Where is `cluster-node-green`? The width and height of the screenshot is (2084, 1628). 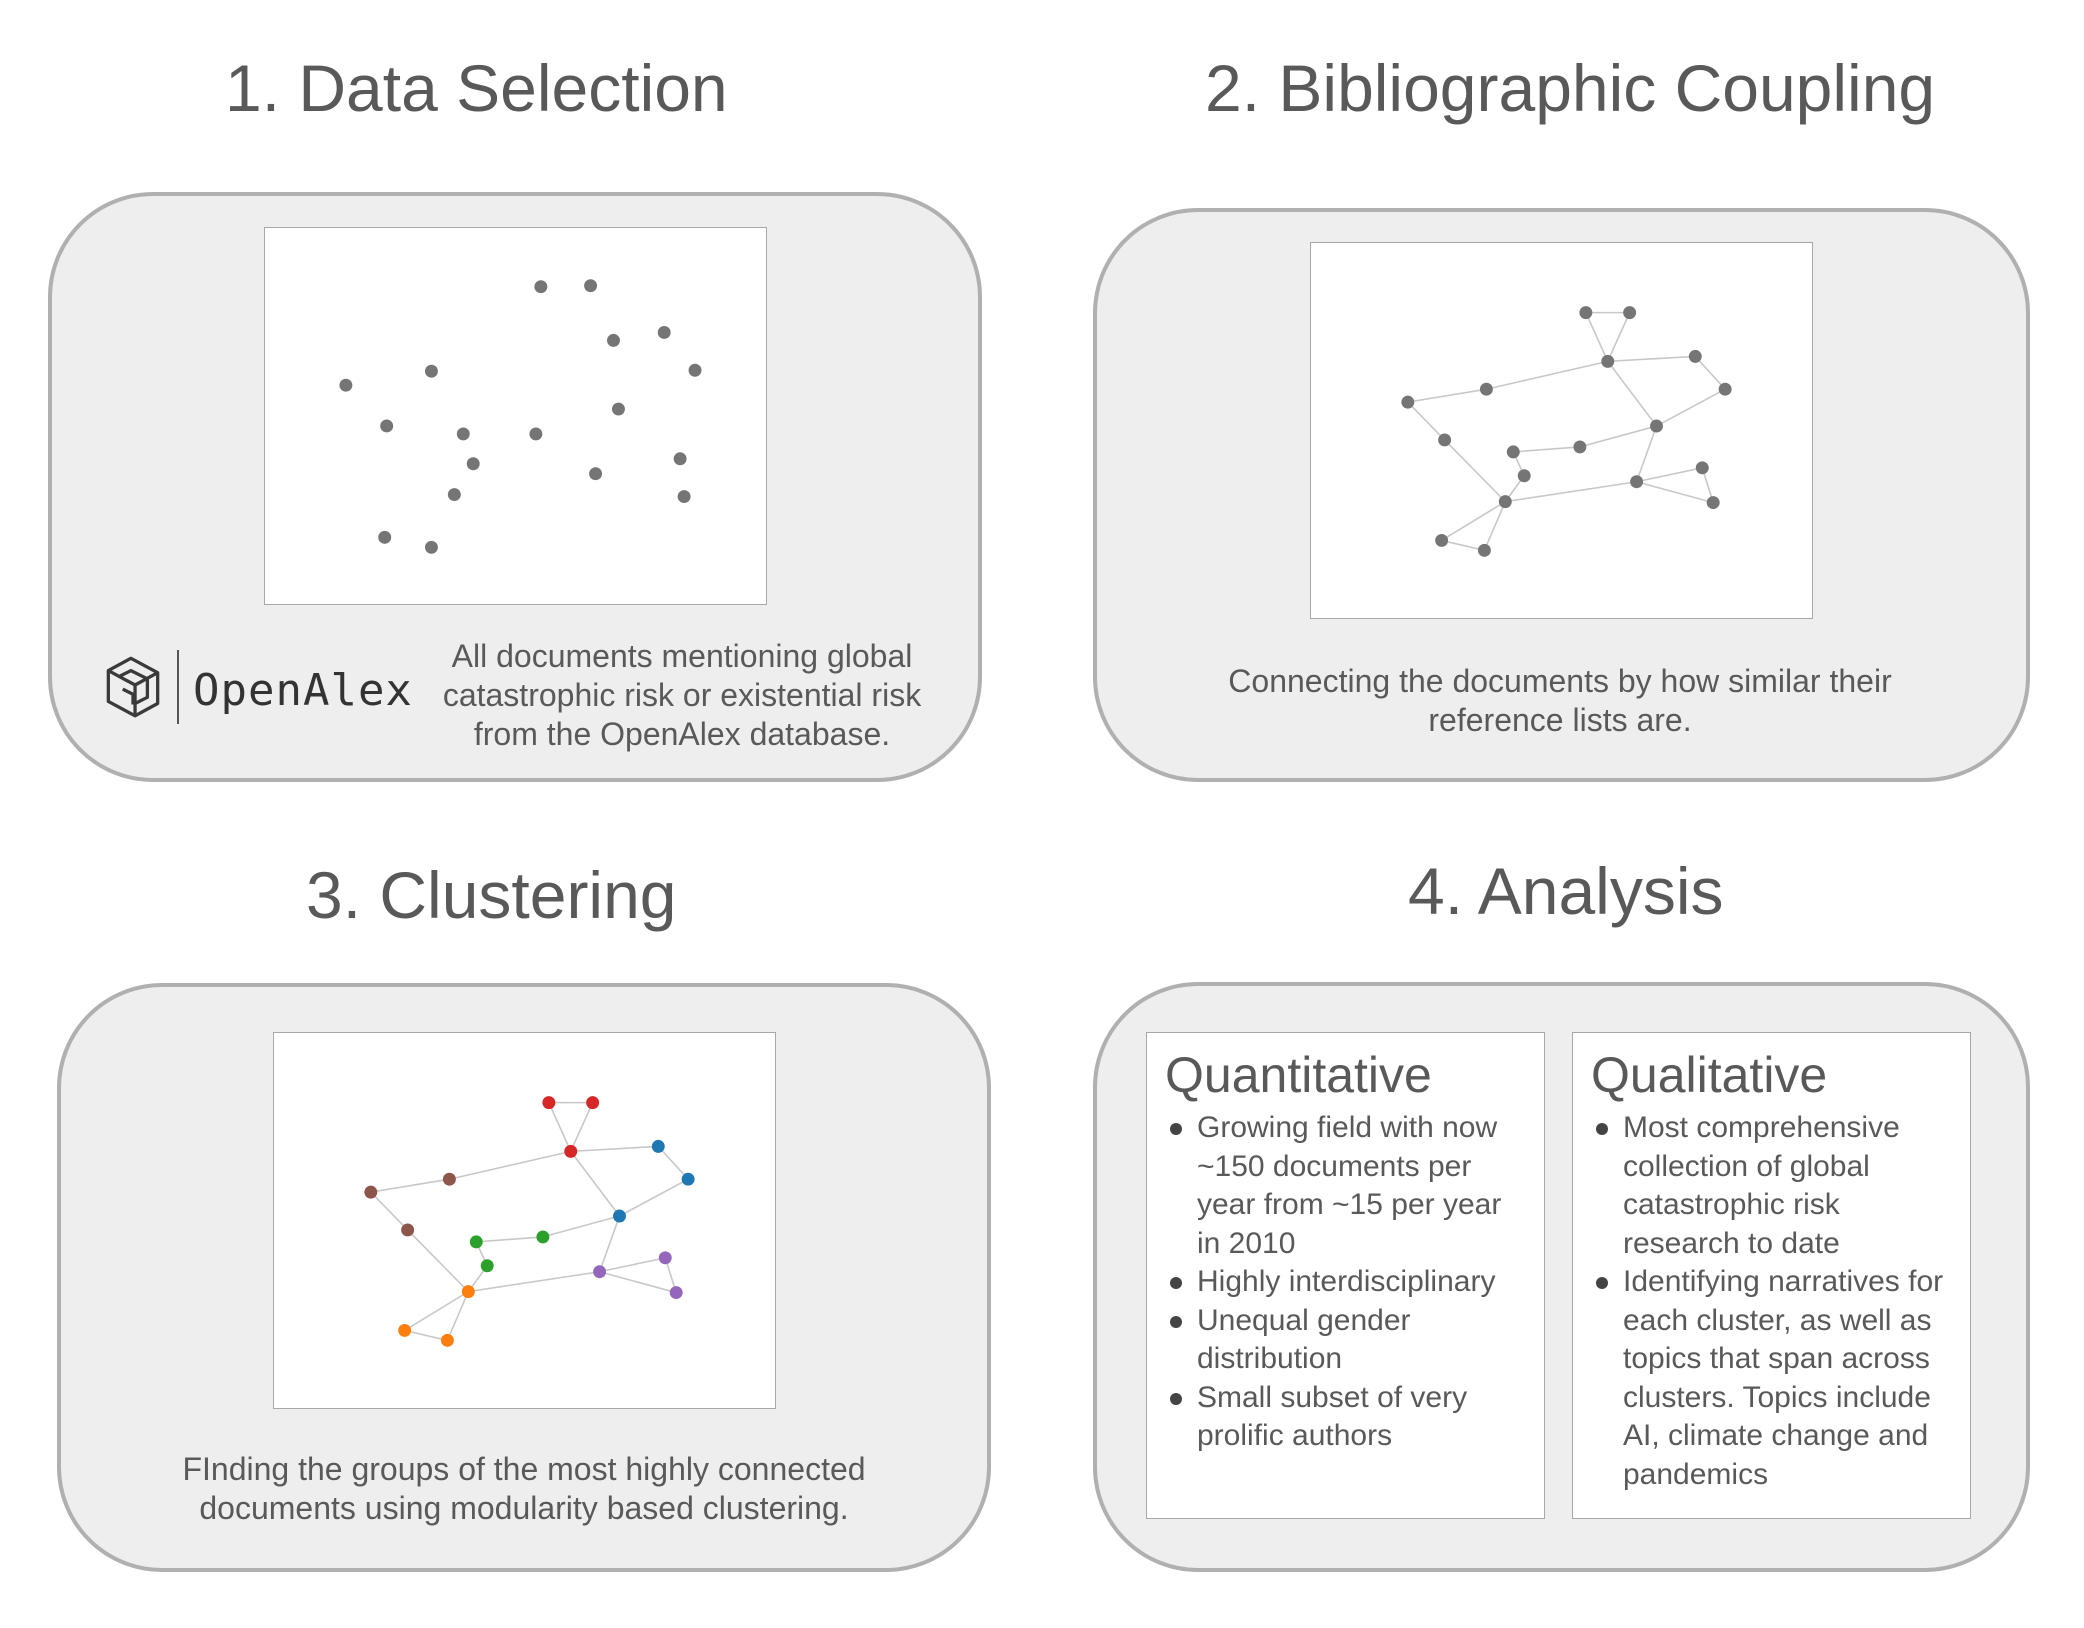
cluster-node-green is located at coordinates (543, 1237).